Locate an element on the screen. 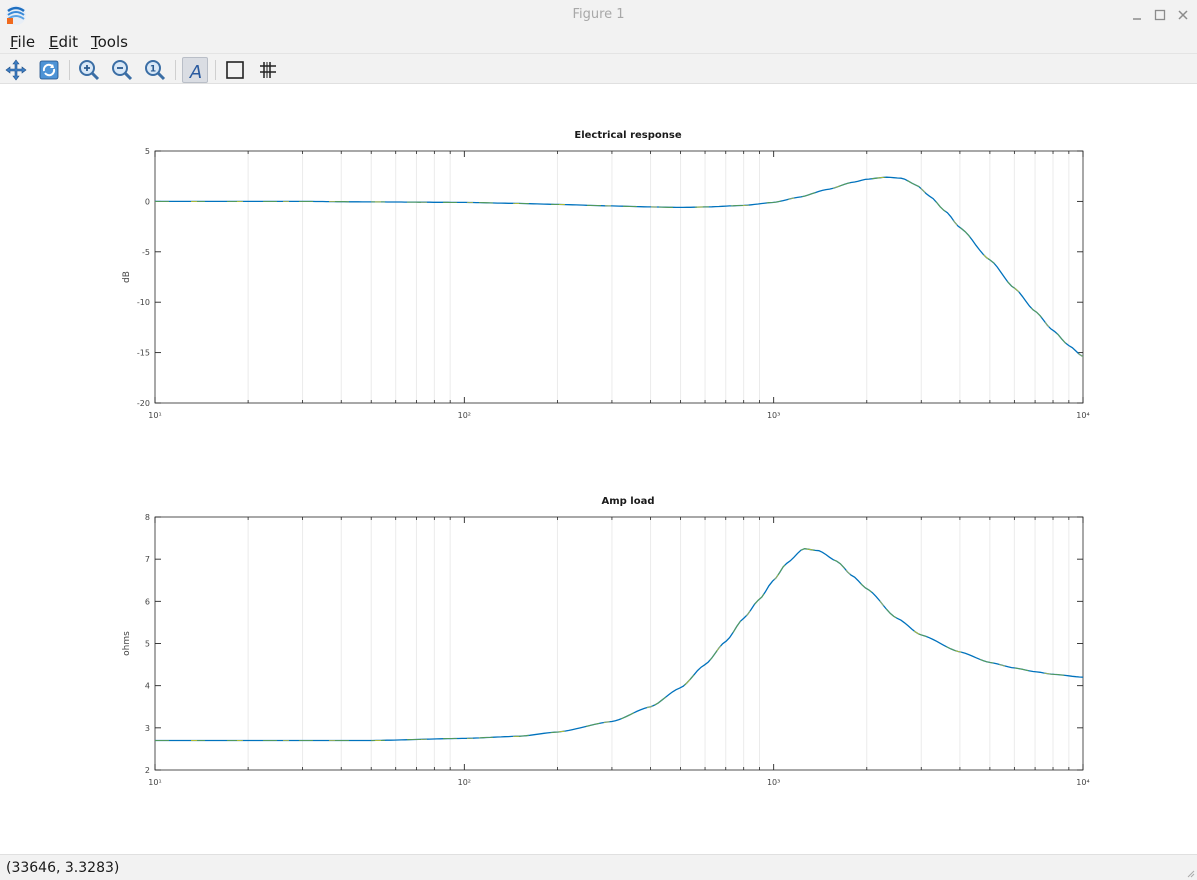 Image resolution: width=1197 pixels, height=880 pixels. title-bar: Figure 1 is located at coordinates (598, 15).